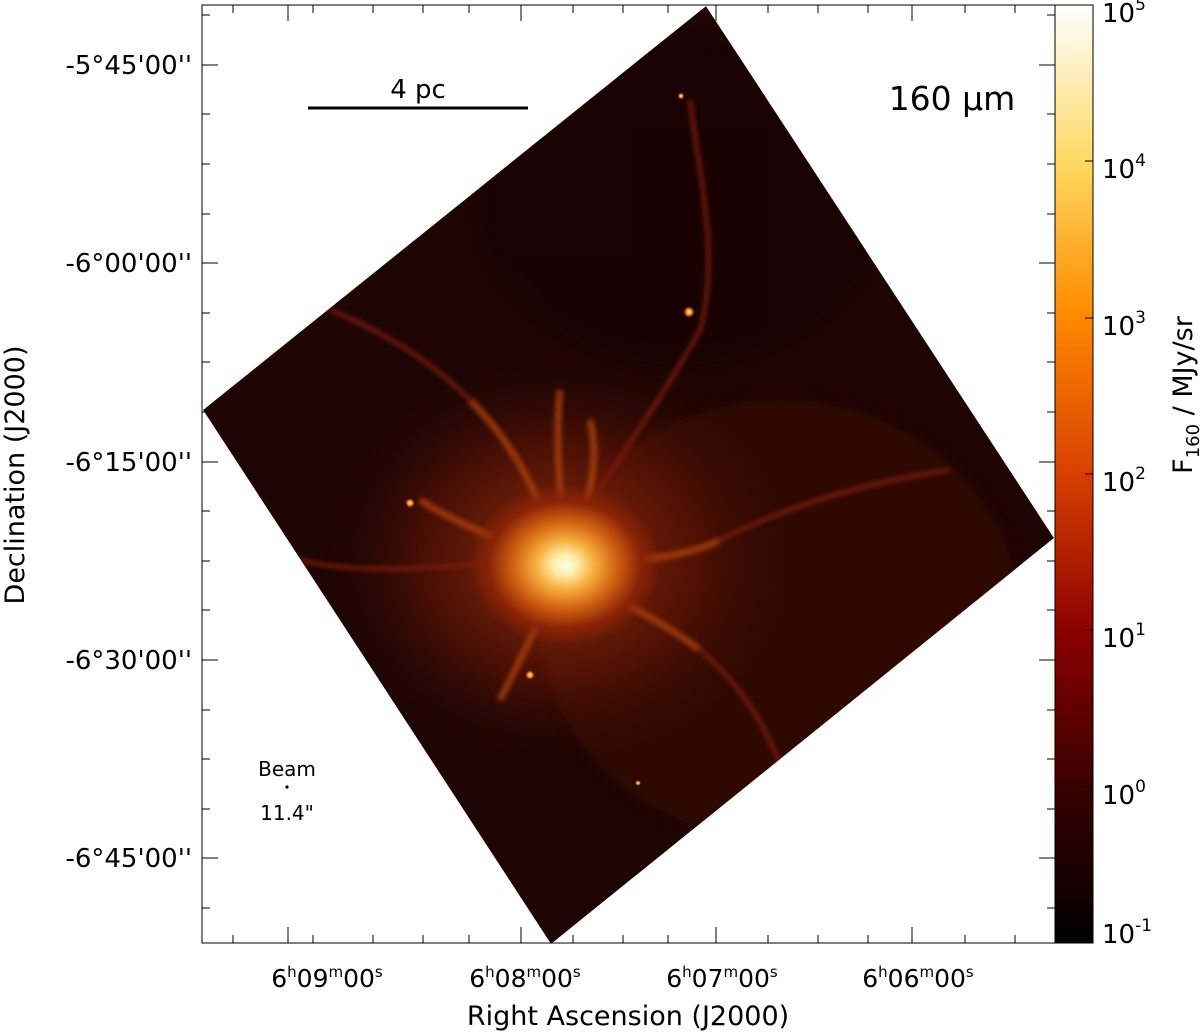 The image size is (1200, 1034). What do you see at coordinates (525, 978) in the screenshot?
I see `ra-tick-label: 6h08m00s` at bounding box center [525, 978].